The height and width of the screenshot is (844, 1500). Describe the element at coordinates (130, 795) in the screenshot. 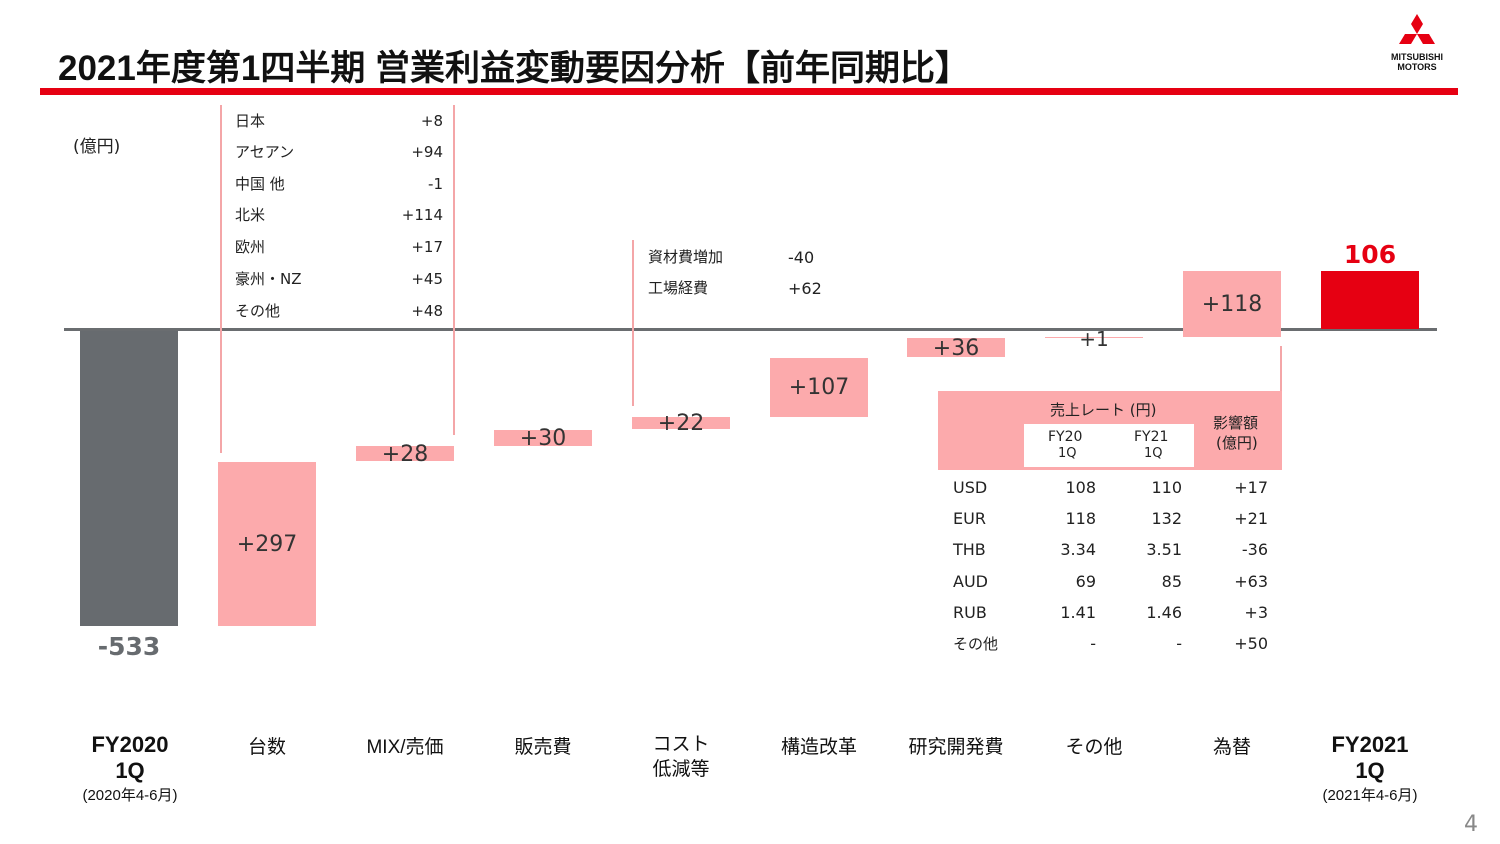

I see `category-label-sub: (2020年4-6月)` at that location.